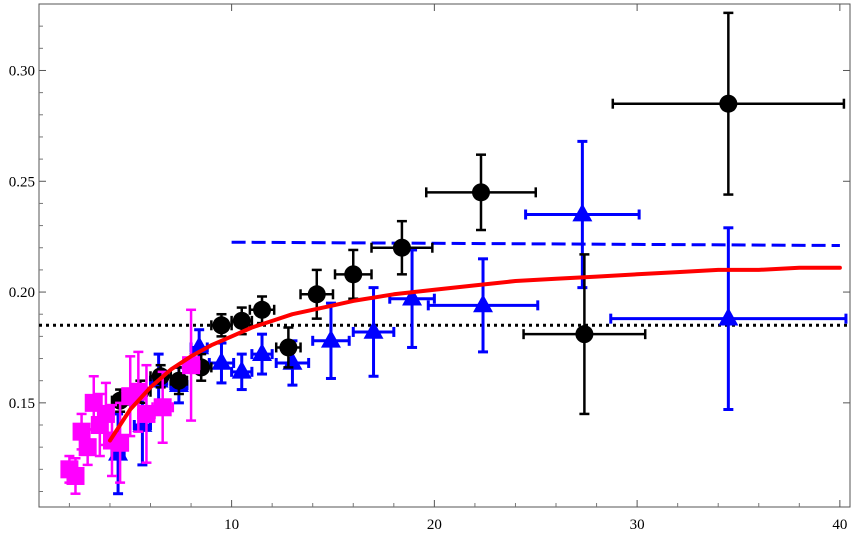 The height and width of the screenshot is (534, 857). I want to click on x-tick-label: 20, so click(434, 525).